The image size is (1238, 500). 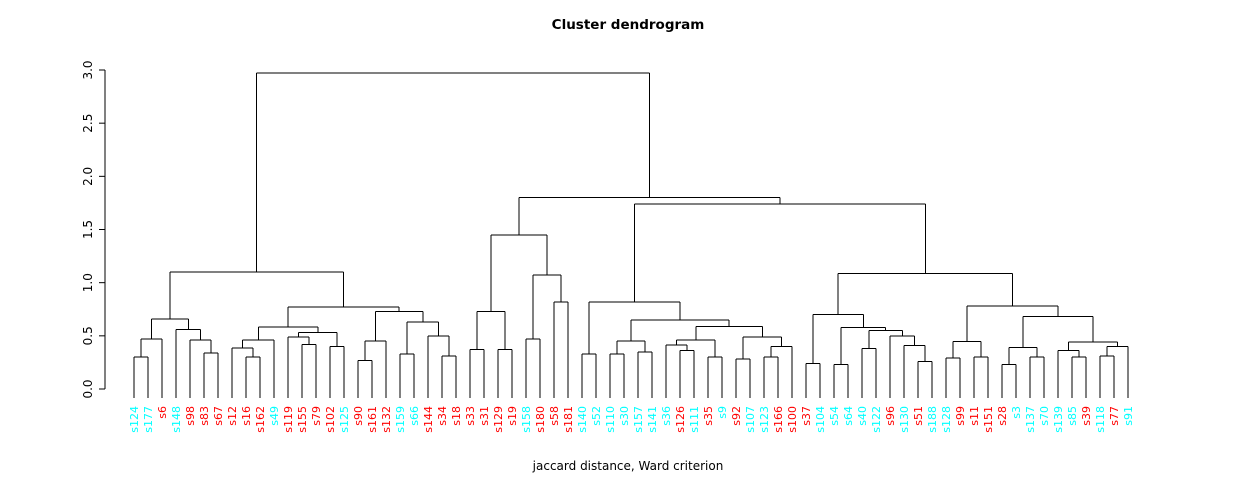 What do you see at coordinates (862, 416) in the screenshot?
I see `leaf-label: s40` at bounding box center [862, 416].